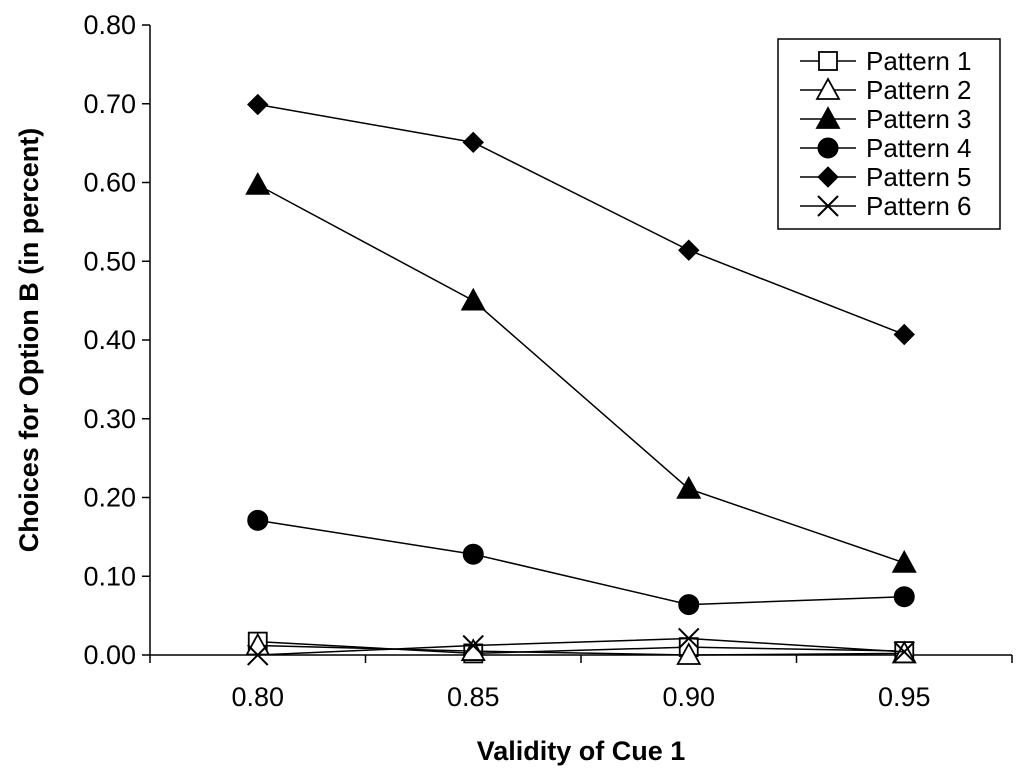  Describe the element at coordinates (109, 25) in the screenshot. I see `y-tick-label: 0.80` at that location.